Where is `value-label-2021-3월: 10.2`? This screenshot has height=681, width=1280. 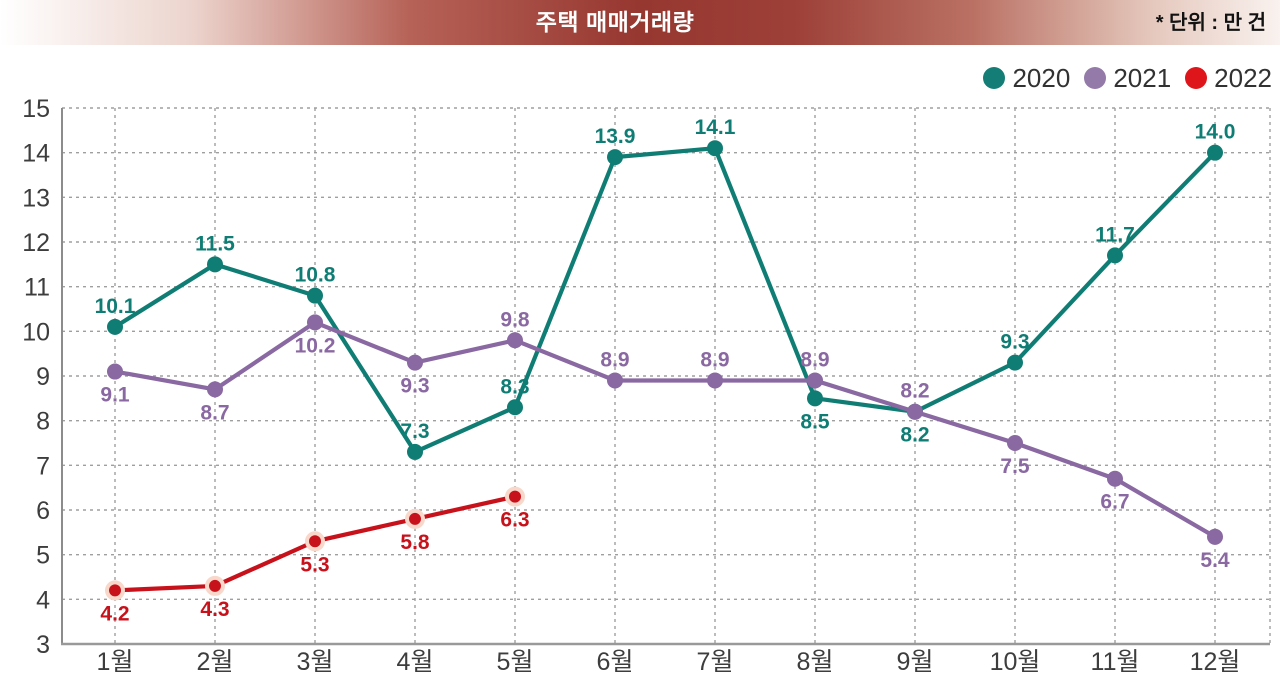 value-label-2021-3월: 10.2 is located at coordinates (315, 345).